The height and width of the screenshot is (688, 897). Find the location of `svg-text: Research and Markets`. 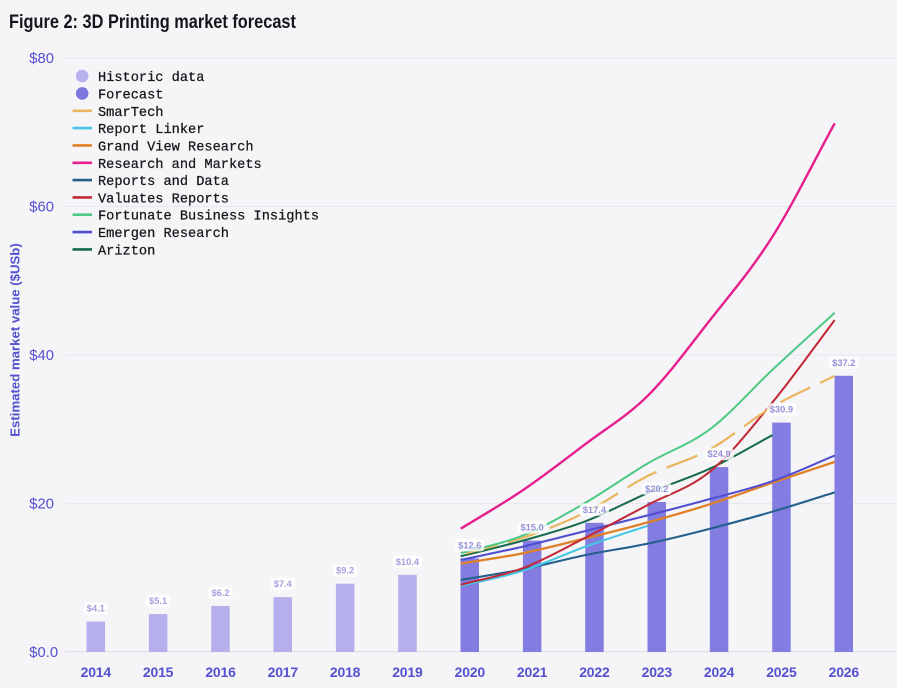

svg-text: Research and Markets is located at coordinates (180, 165).